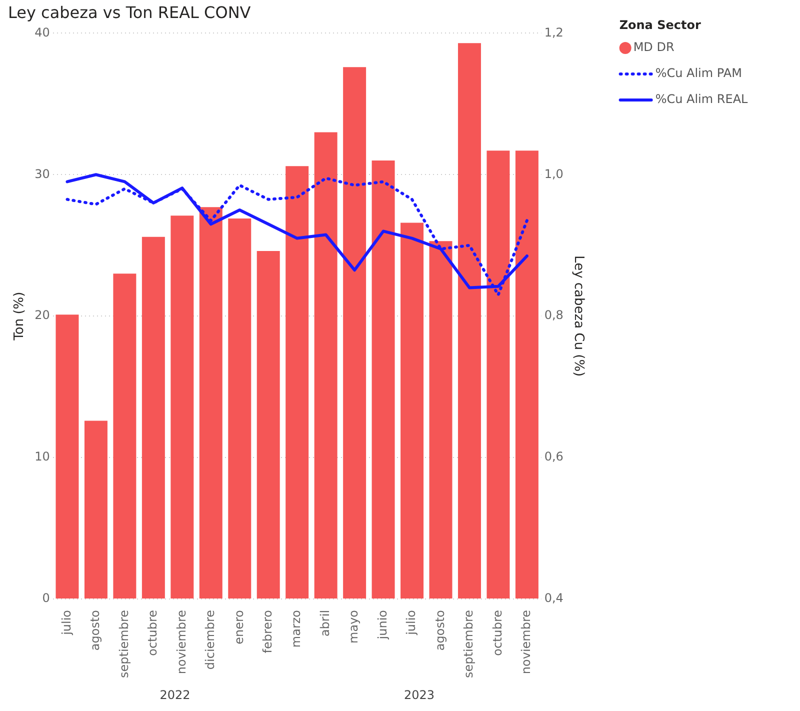 Image resolution: width=800 pixels, height=711 pixels. What do you see at coordinates (554, 32) in the screenshot?
I see `y2-tick-label: 1,2` at bounding box center [554, 32].